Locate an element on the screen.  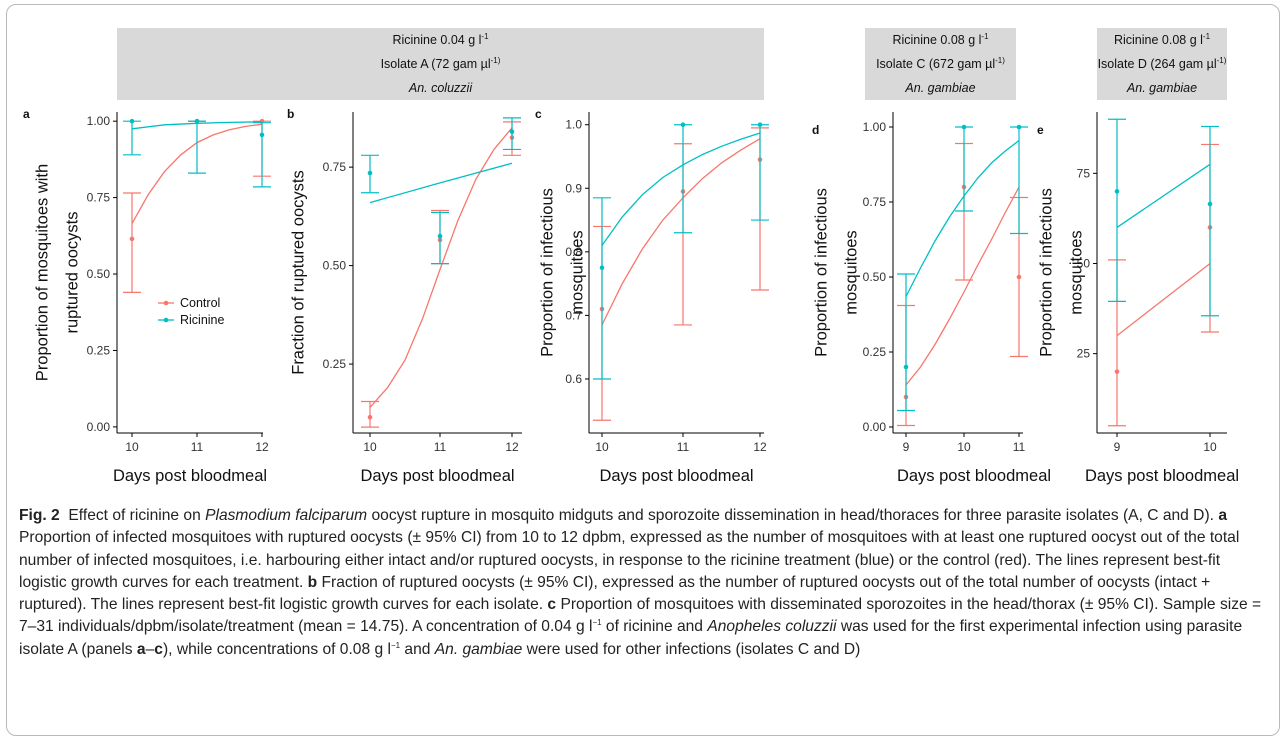
caption-sup1: −1 is located at coordinates (597, 623).